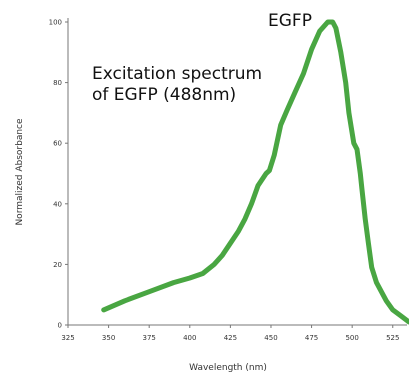 Image resolution: width=409 pixels, height=376 pixels. Describe the element at coordinates (60, 326) in the screenshot. I see `y-tick-label: 0` at that location.